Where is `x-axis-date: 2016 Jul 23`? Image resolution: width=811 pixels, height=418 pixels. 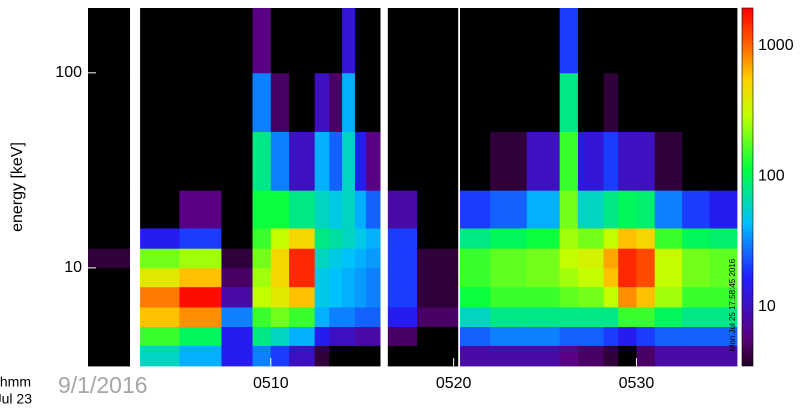
x-axis-date: 2016 Jul 23 is located at coordinates (16, 399).